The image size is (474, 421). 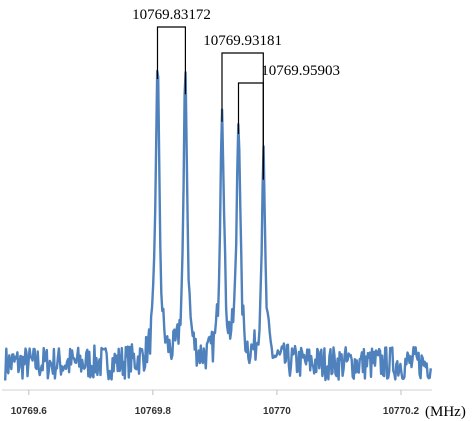 What do you see at coordinates (171, 15) in the screenshot?
I see `peak-frequency-label: 10769.83172` at bounding box center [171, 15].